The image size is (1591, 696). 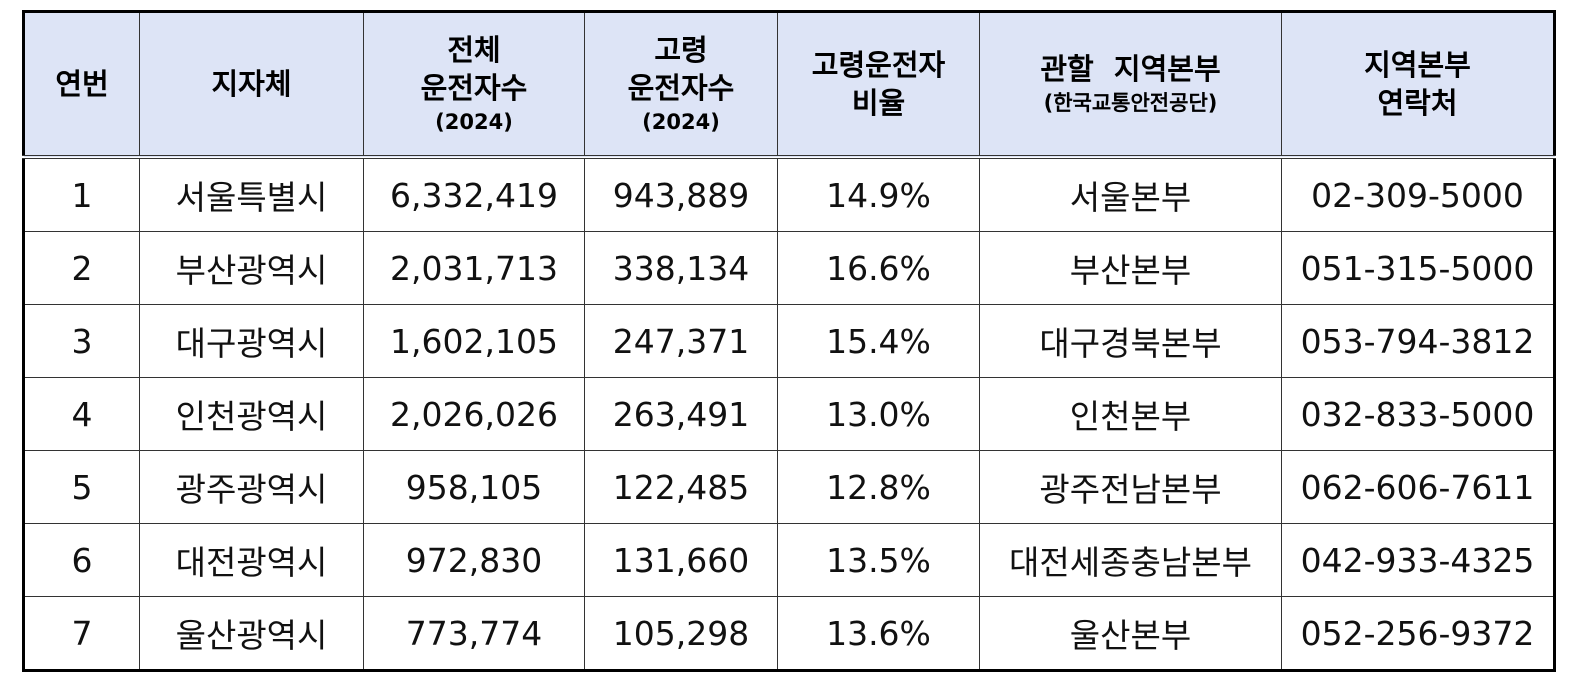 I want to click on table-cell: 서울본부, so click(x=1130, y=194).